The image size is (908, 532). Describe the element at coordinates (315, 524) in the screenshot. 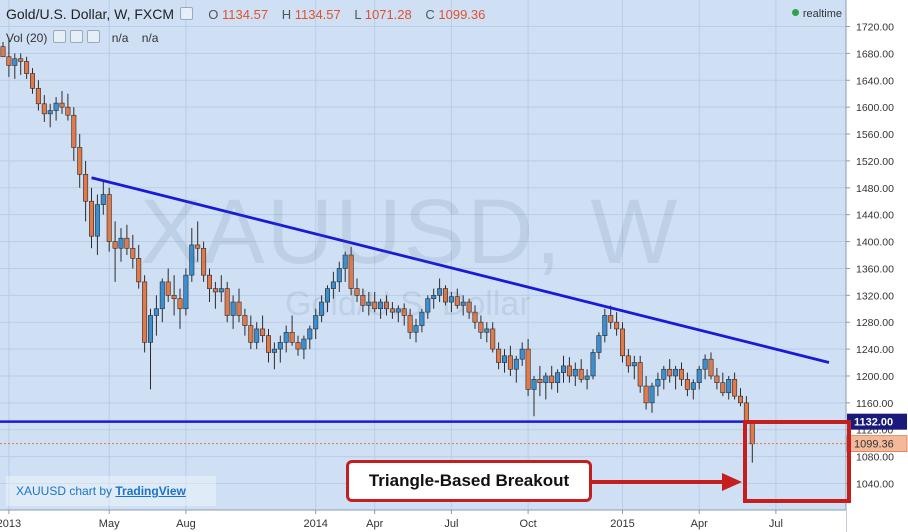

I see `x-tick-label: 2014` at that location.